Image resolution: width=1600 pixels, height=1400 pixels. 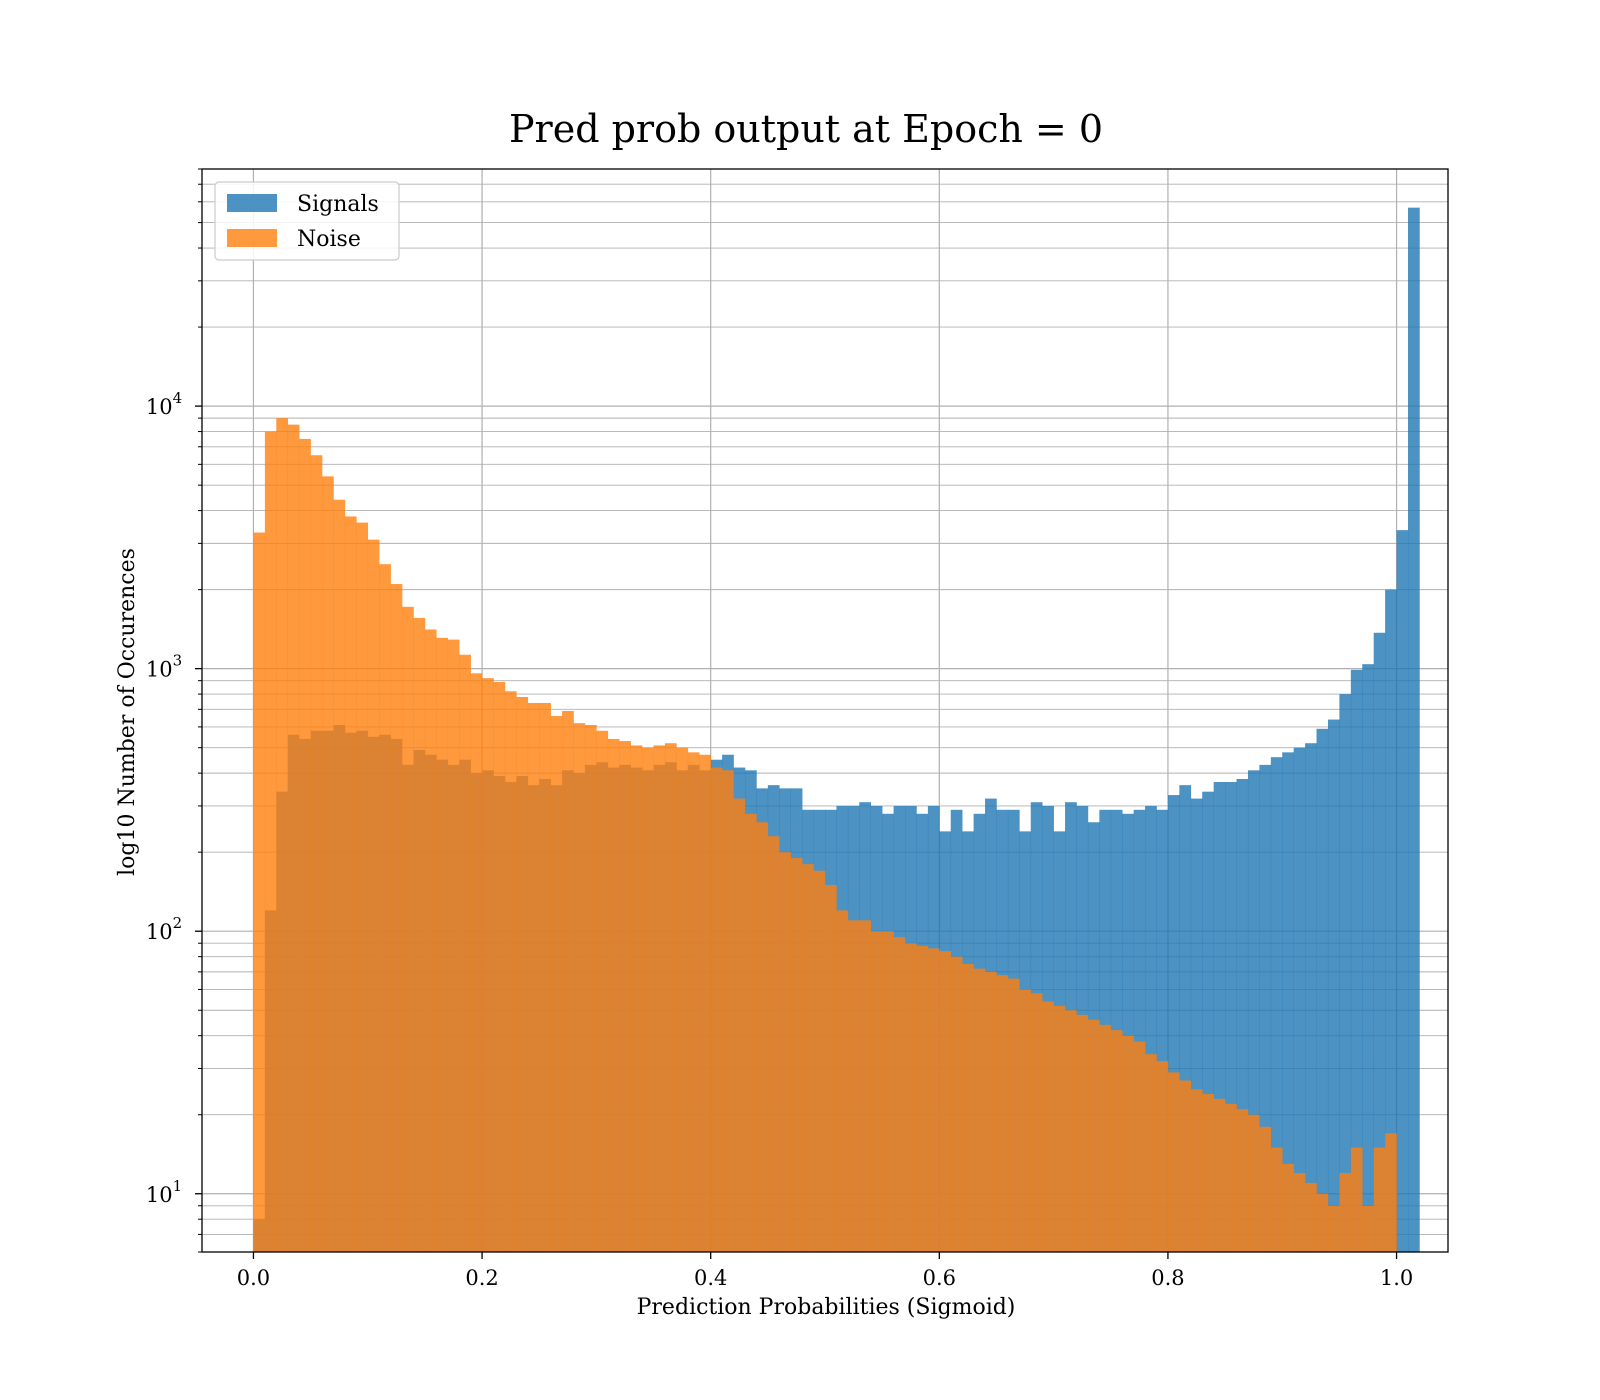 I want to click on legend-swatch-signals, so click(x=252, y=203).